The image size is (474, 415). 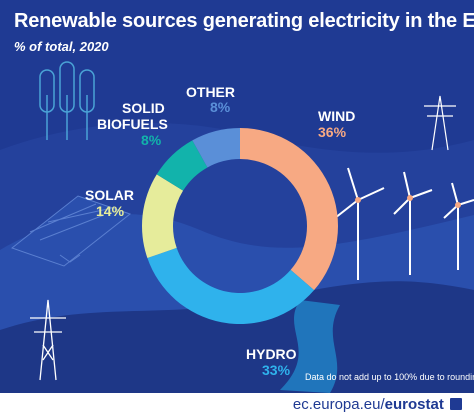 I want to click on tree-icon, so click(x=67, y=100).